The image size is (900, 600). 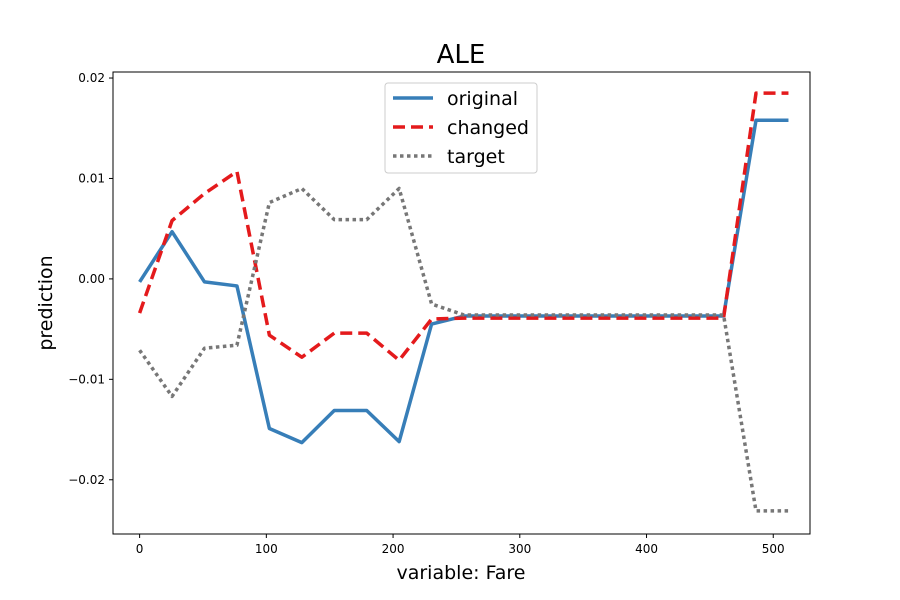 I want to click on x-tick-label: 0, so click(x=140, y=549).